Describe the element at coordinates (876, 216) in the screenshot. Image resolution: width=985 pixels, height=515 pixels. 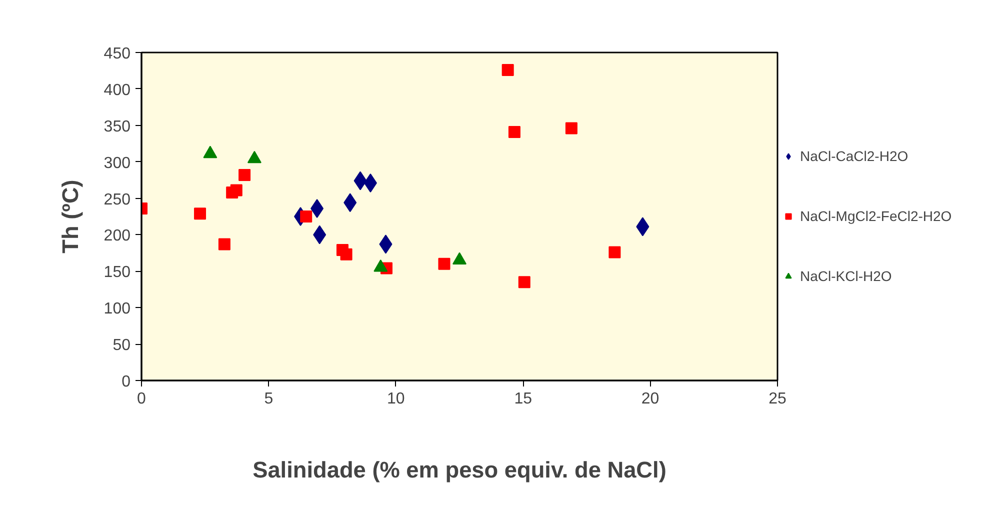
I see `legend-label: NaCl-MgCl2-FeCl2-H2O` at that location.